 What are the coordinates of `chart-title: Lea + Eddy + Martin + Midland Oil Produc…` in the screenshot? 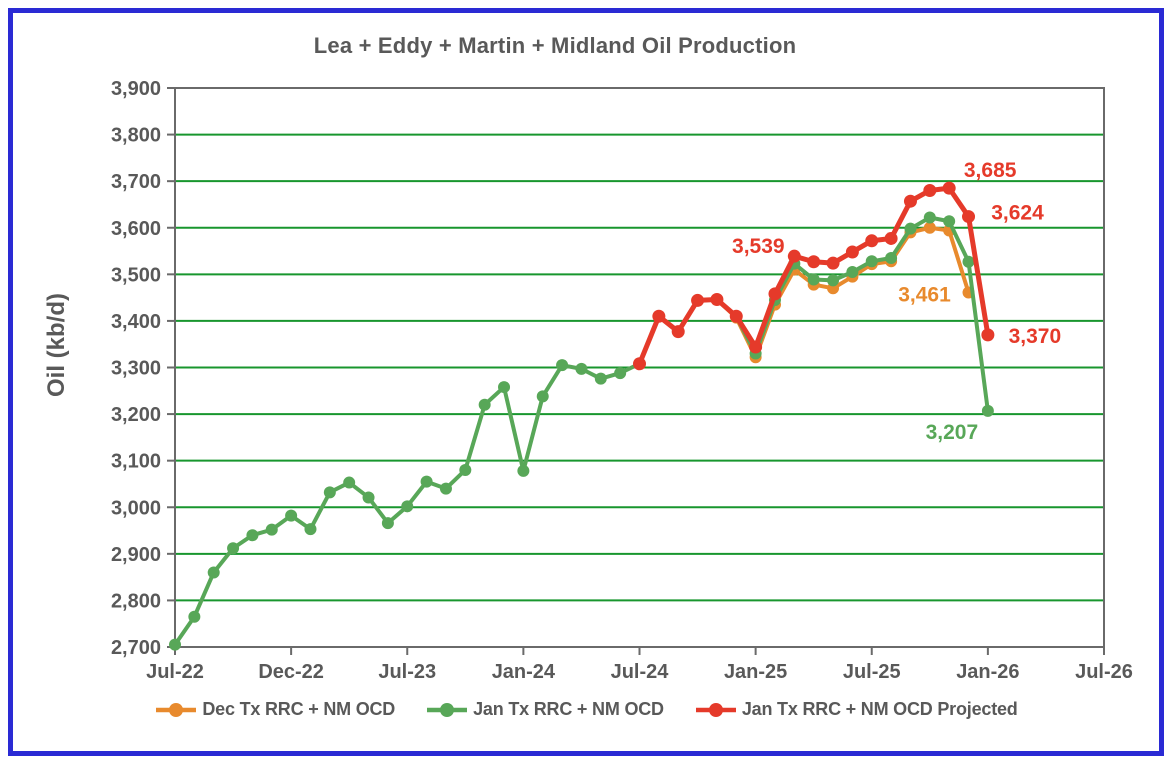 It's located at (555, 45).